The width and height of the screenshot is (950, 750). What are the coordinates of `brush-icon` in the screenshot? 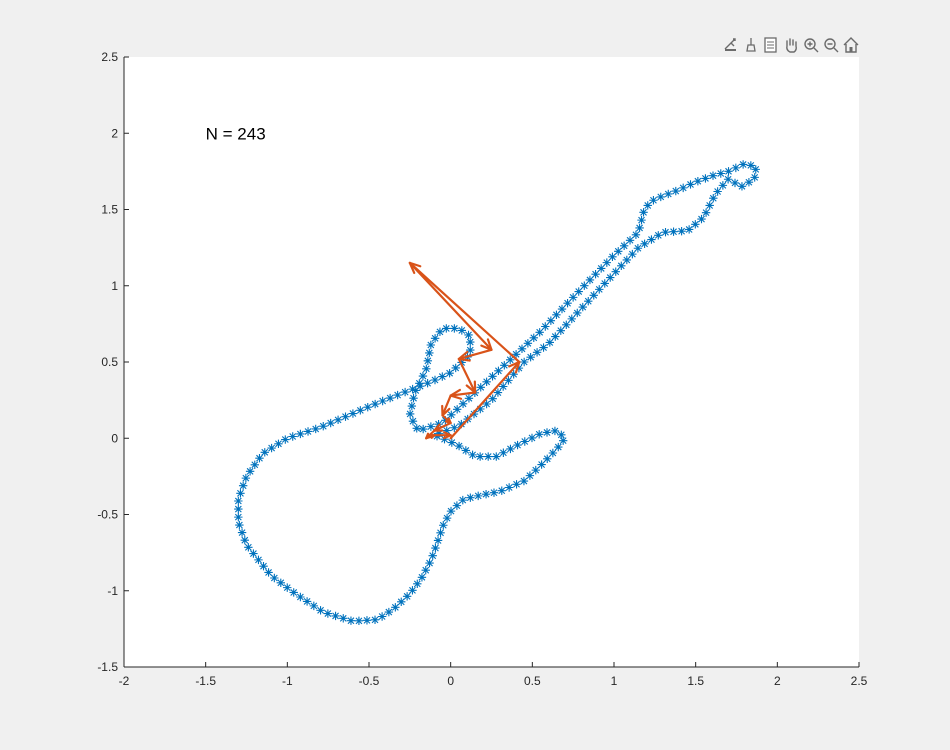 It's located at (751, 45).